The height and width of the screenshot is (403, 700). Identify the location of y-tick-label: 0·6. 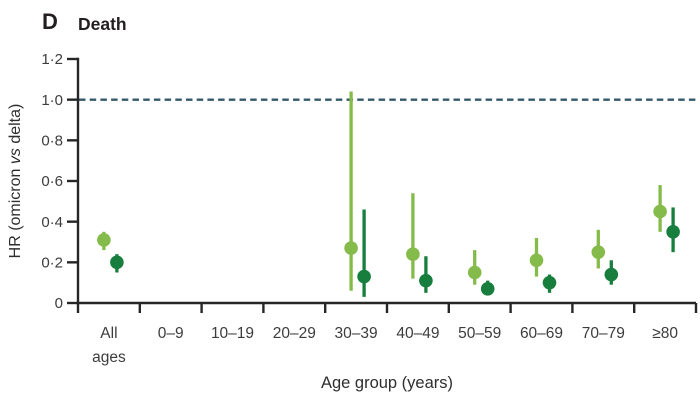
(52, 181).